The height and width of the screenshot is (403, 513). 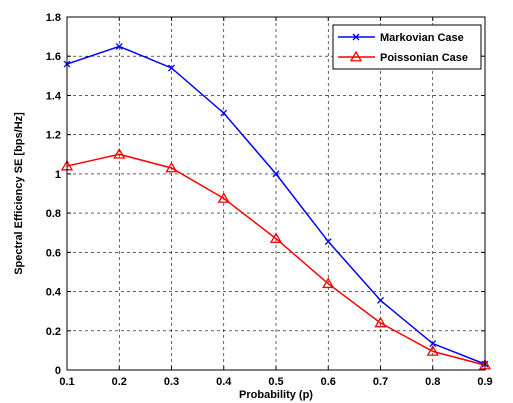 I want to click on x-tick-label: 0.2, so click(x=119, y=382).